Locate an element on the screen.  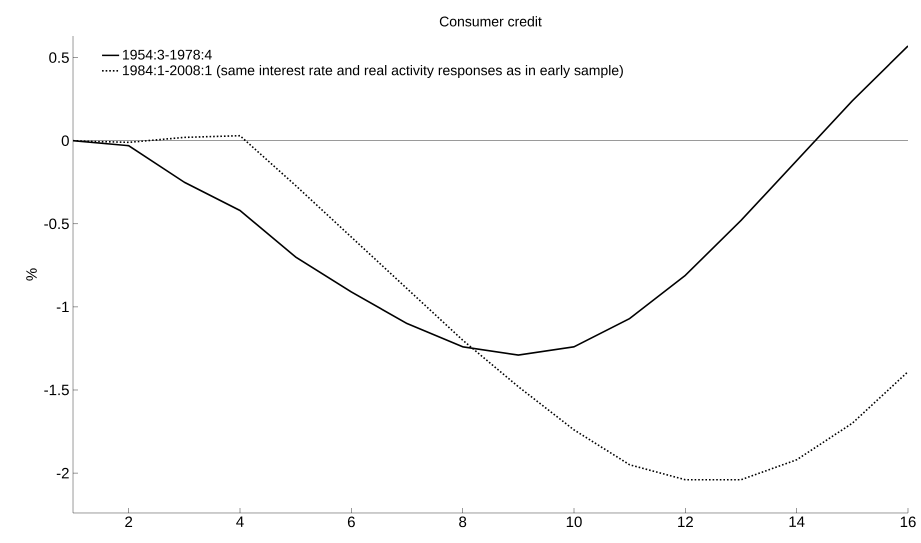
chart-title: Consumer credit is located at coordinates (491, 21).